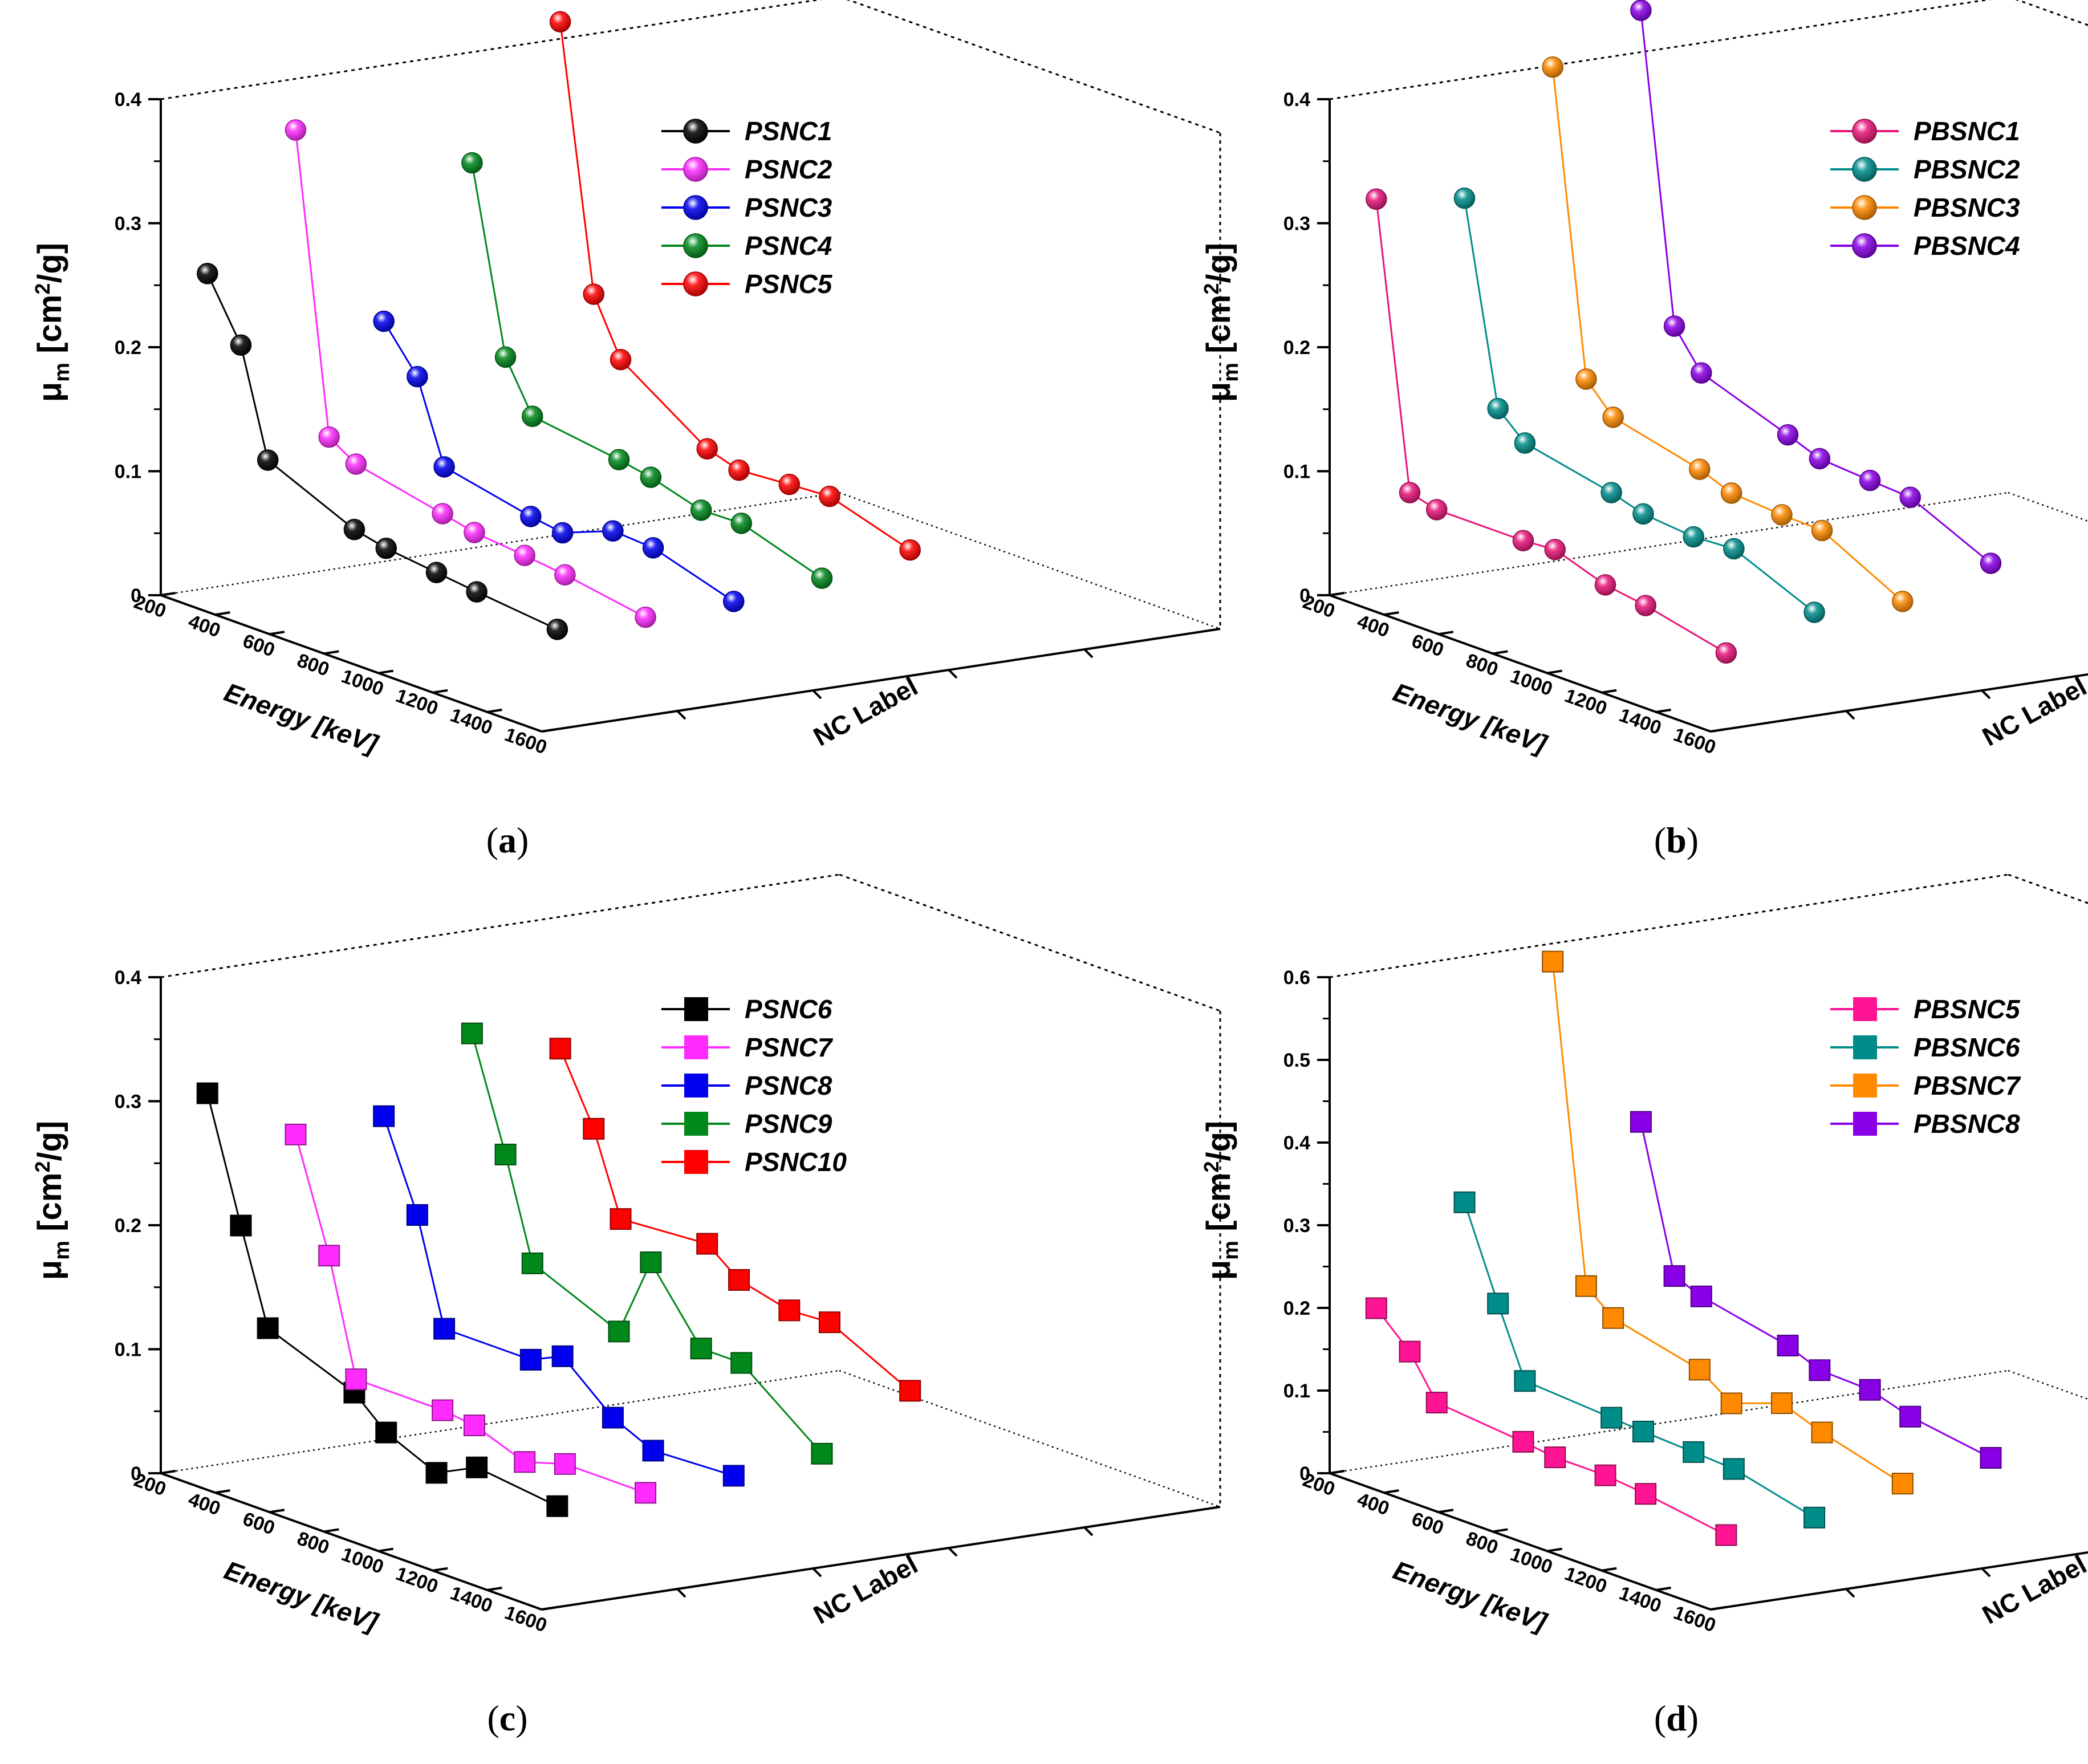 This screenshot has width=2088, height=1764. I want to click on series-line-PBSNC1, so click(1551, 426).